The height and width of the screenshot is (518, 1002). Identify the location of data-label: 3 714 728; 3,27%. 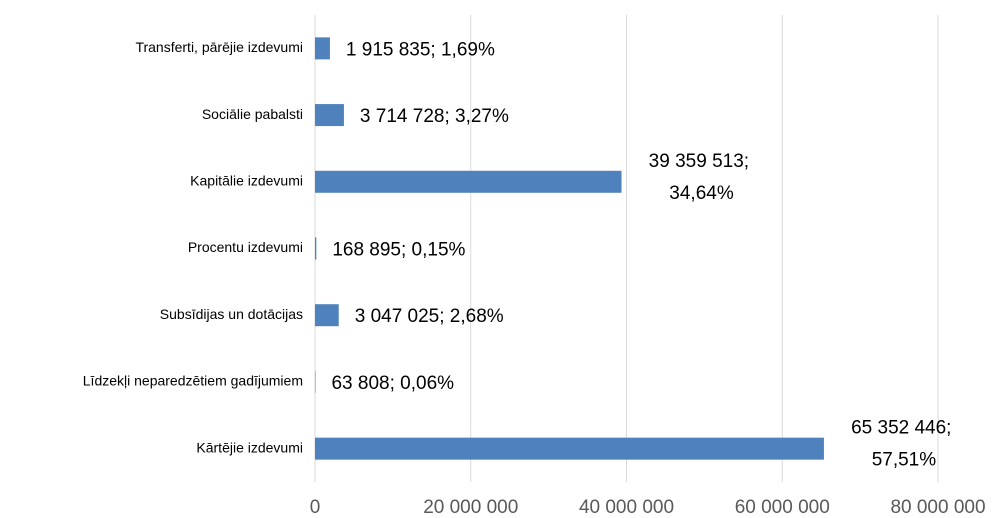
(434, 116).